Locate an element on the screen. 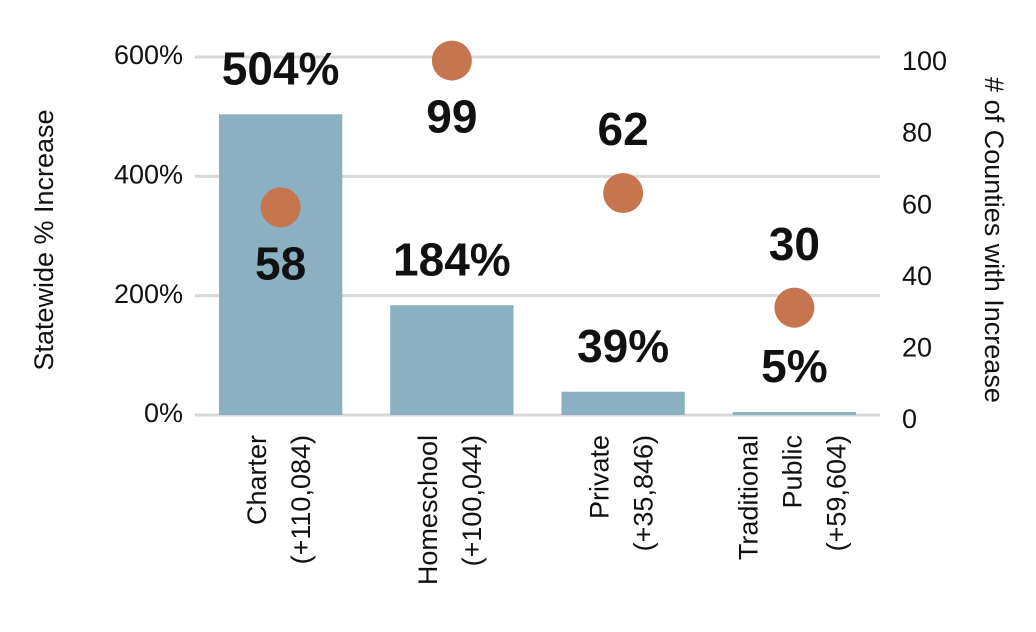  y2-tick-label: 60 is located at coordinates (917, 204).